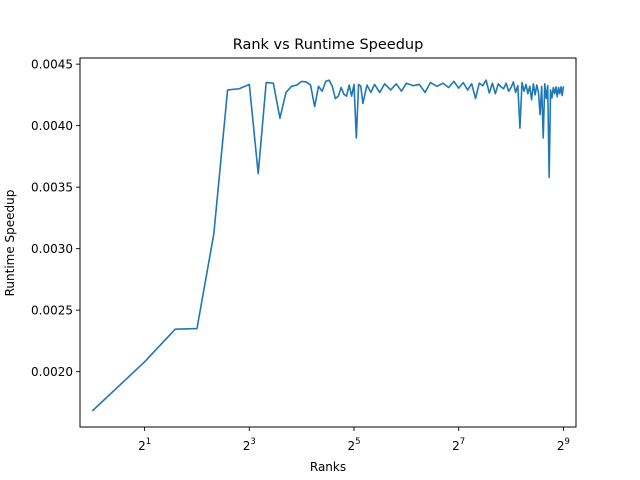 The image size is (640, 480). What do you see at coordinates (462, 442) in the screenshot?
I see `x-tick-exponent: 7` at bounding box center [462, 442].